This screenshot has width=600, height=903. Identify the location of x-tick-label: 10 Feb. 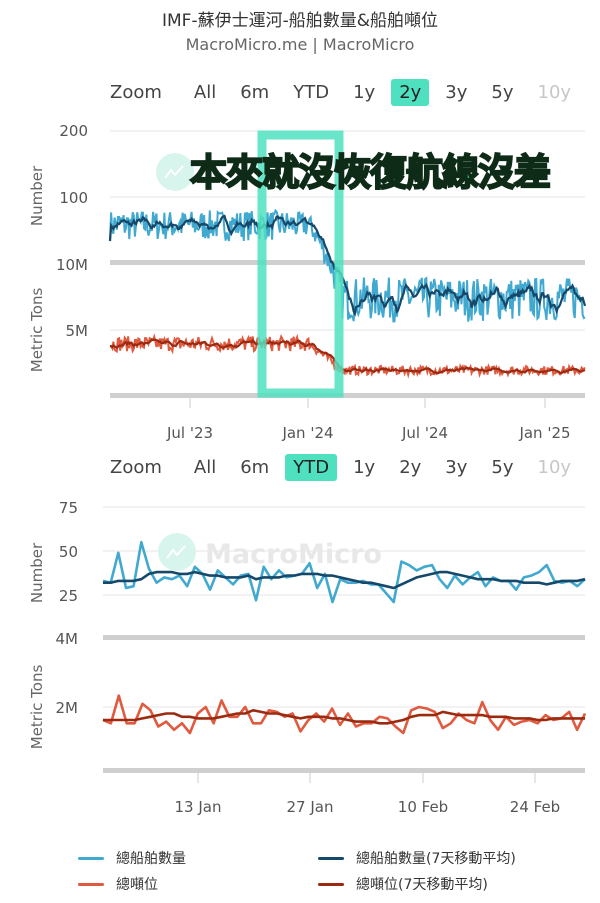
(423, 807).